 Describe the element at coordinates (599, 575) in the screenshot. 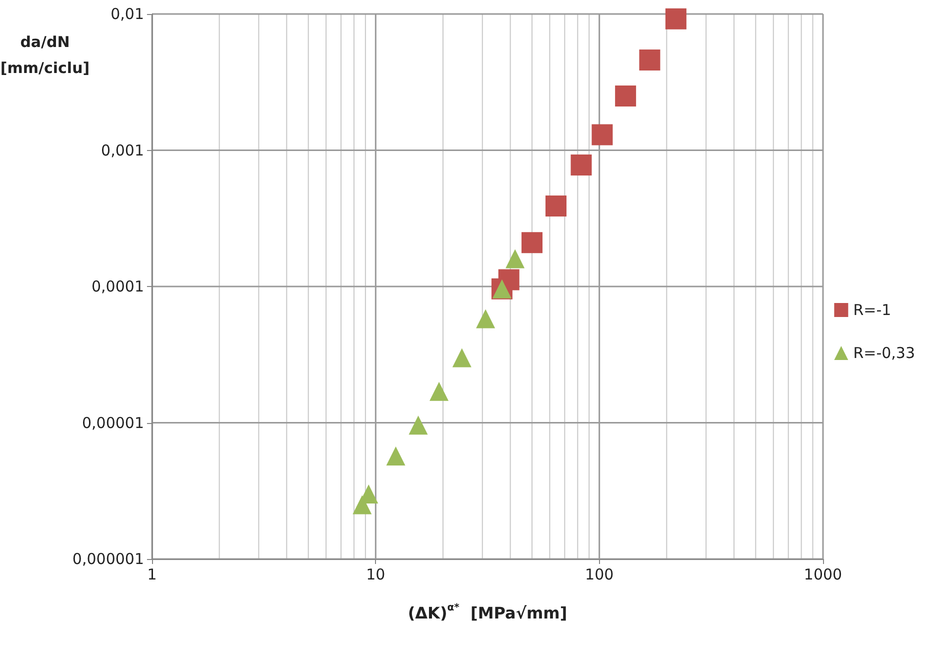

I see `x-tick-label: 100` at that location.